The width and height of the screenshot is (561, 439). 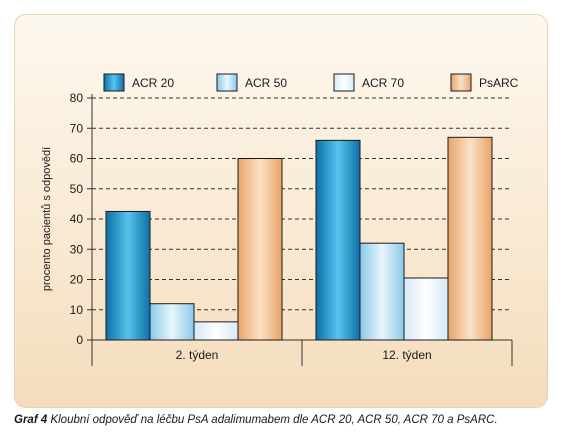 I want to click on y-tick-label: 80, so click(x=77, y=98).